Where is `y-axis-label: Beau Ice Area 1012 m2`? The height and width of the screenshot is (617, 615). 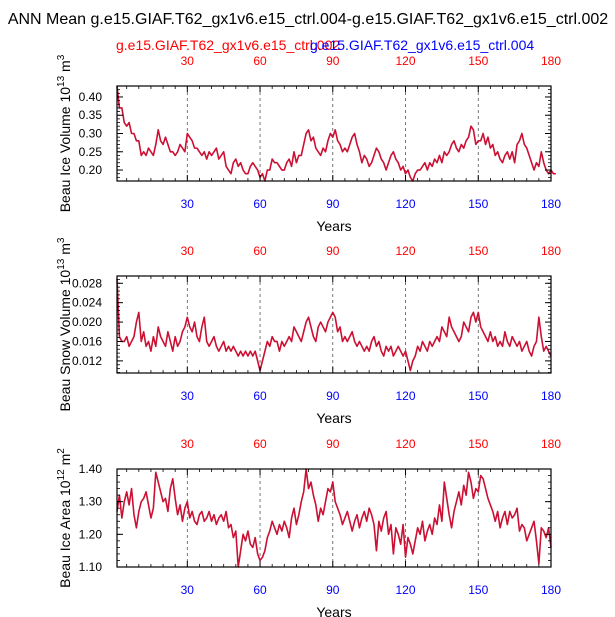 y-axis-label: Beau Ice Area 1012 m2 is located at coordinates (64, 518).